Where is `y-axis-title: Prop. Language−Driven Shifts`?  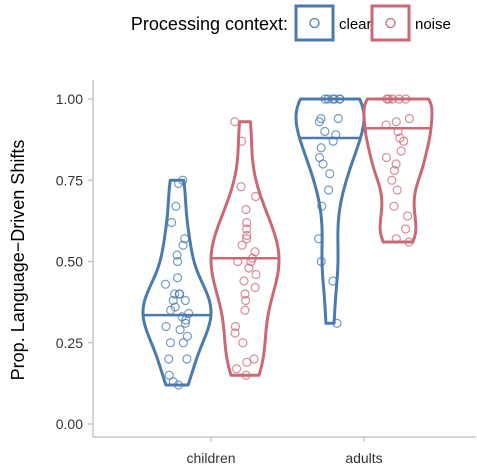 y-axis-title: Prop. Language−Driven Shifts is located at coordinates (18, 260).